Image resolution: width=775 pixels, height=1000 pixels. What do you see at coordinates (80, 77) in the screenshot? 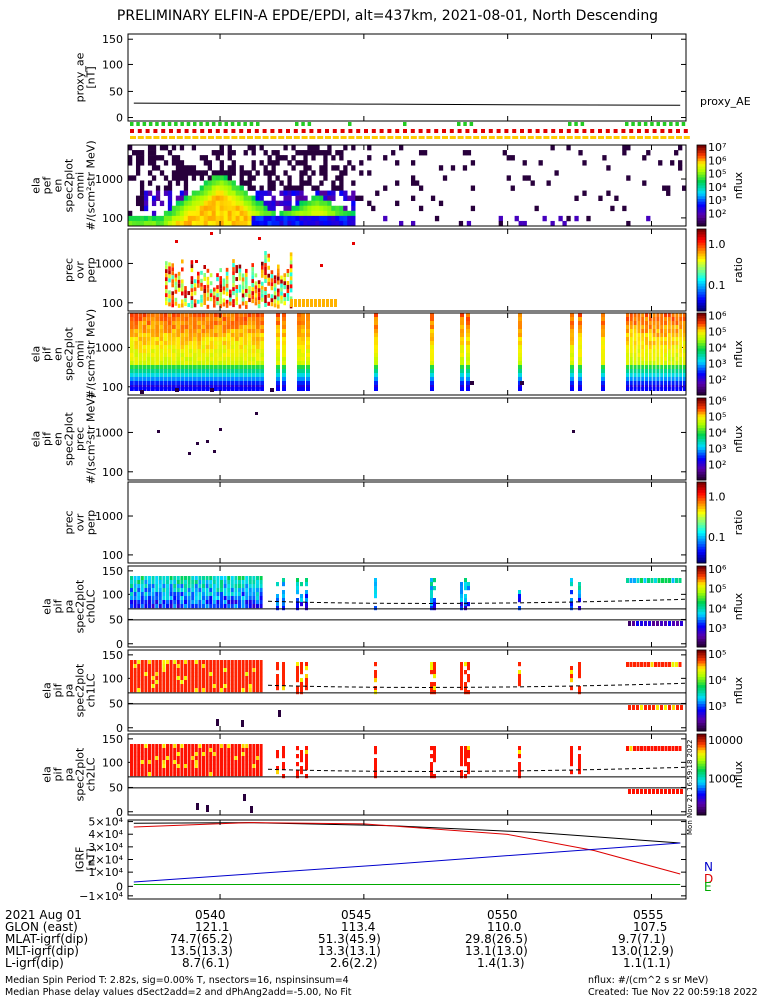
I see `panel-ylabel-proxy: proxy_ae` at bounding box center [80, 77].